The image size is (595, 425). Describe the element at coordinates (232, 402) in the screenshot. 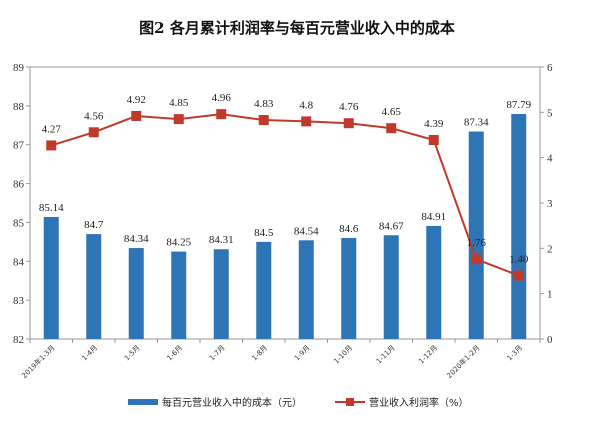

I see `legend-bar-label: 每百元营业收入中的成本（元）` at that location.